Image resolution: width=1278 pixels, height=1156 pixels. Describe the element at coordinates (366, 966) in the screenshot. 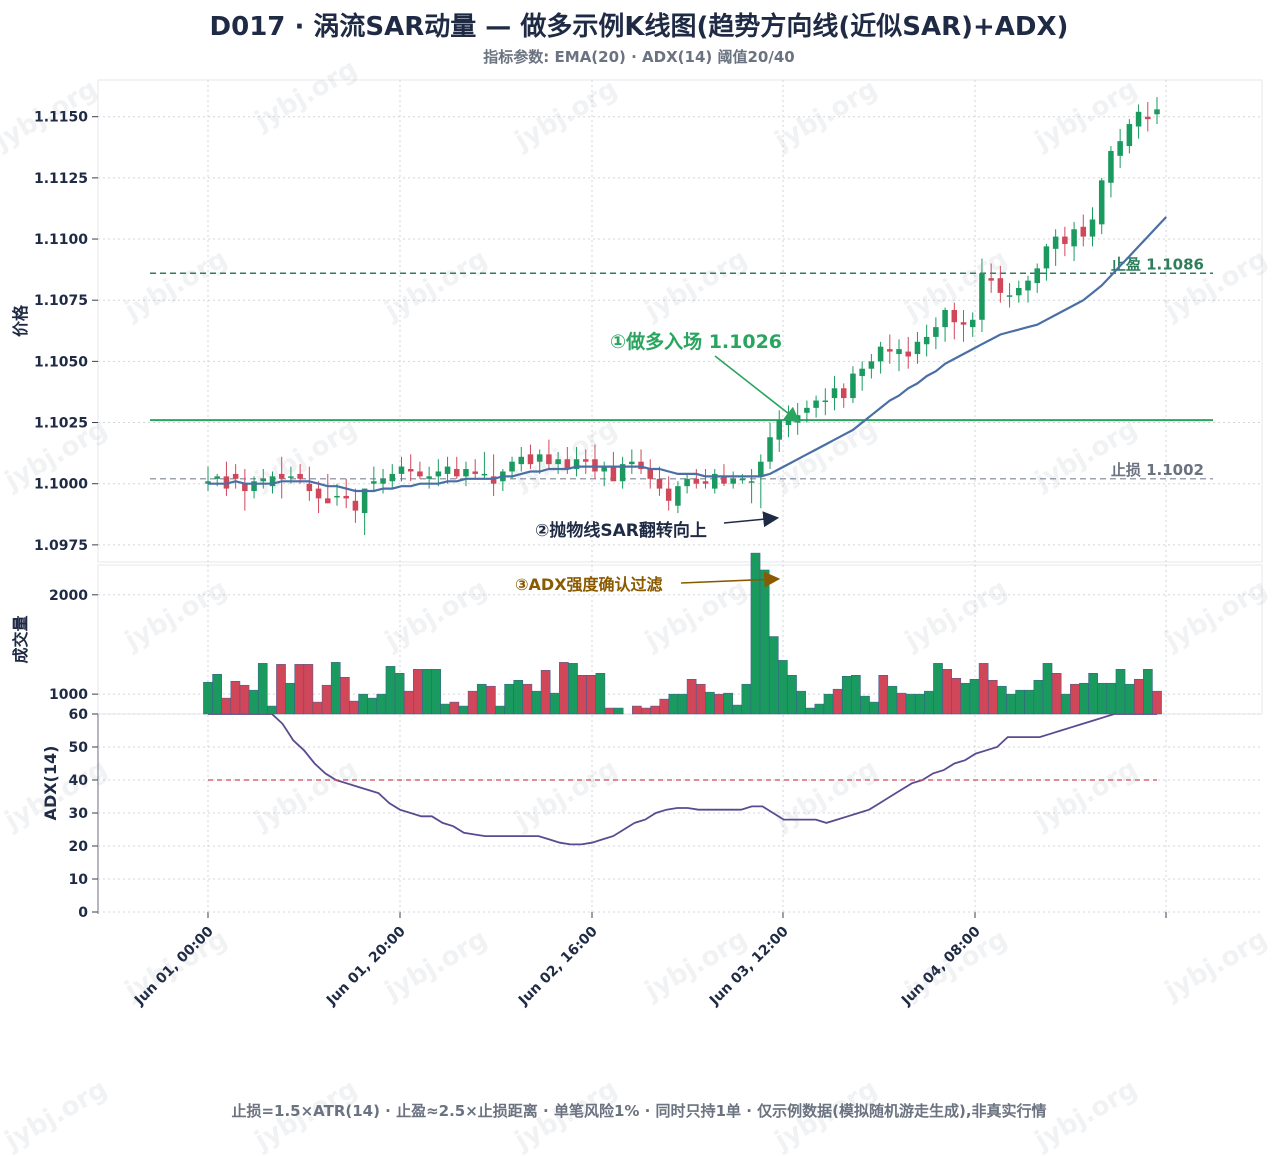

I see `x-tick-label: Jun 01, 20:00` at that location.